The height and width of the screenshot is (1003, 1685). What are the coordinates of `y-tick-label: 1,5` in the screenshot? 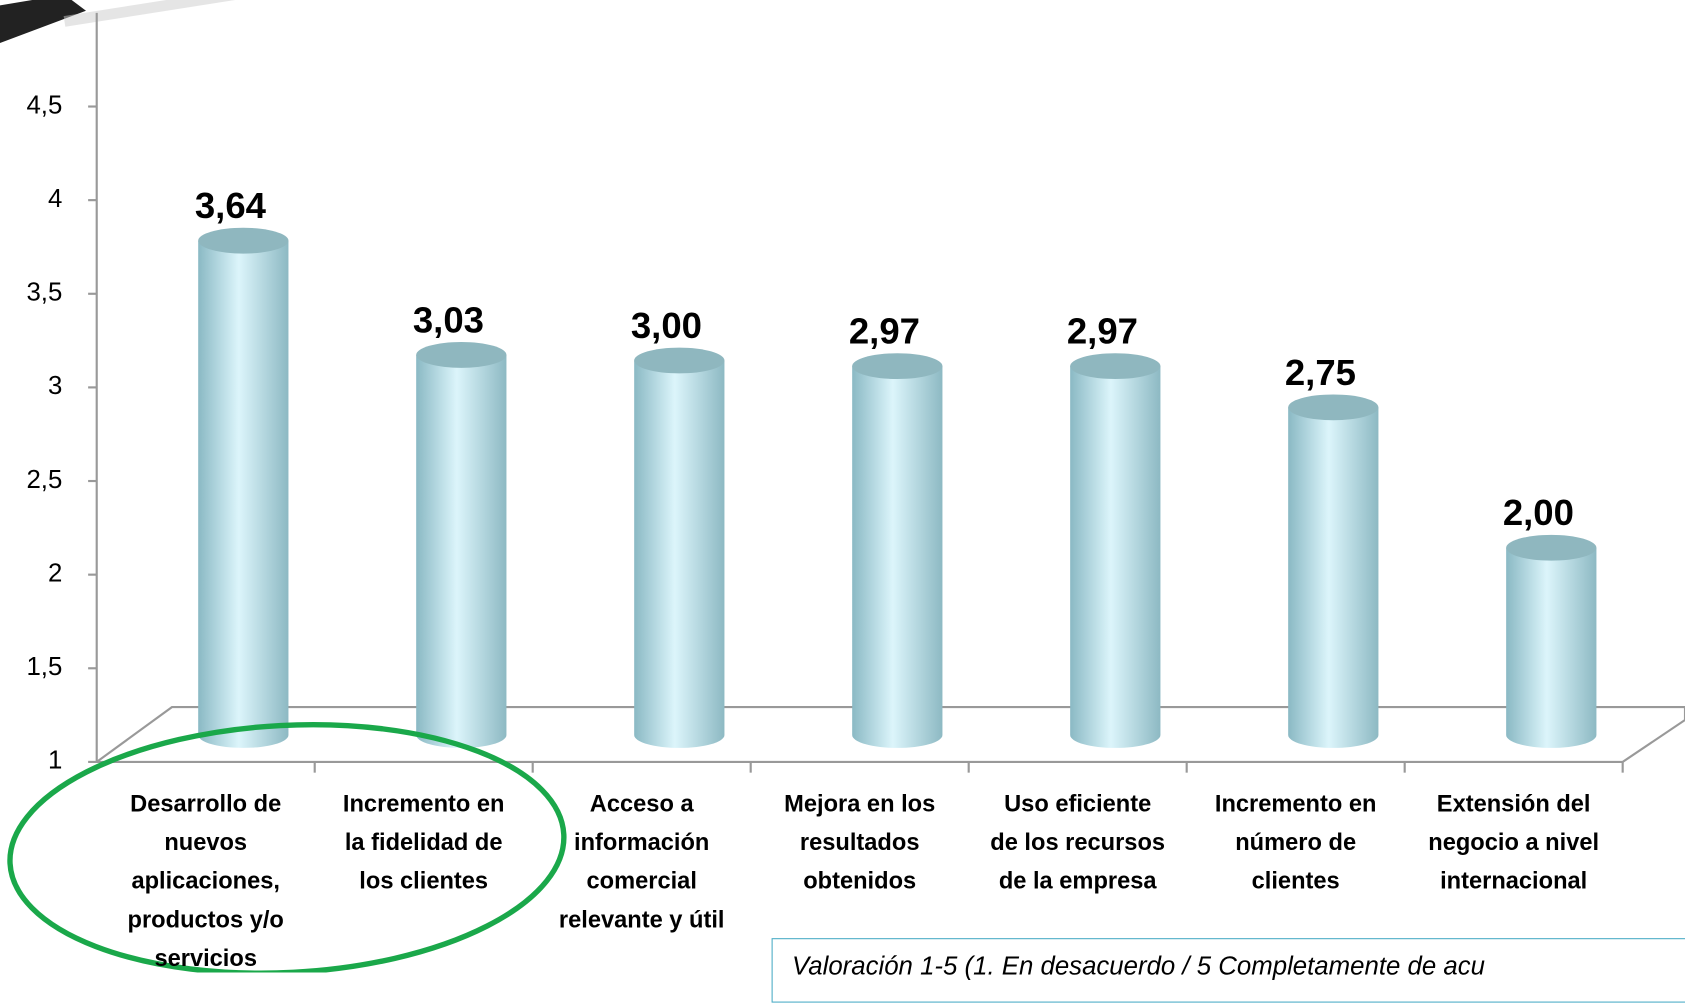 It's located at (44, 667).